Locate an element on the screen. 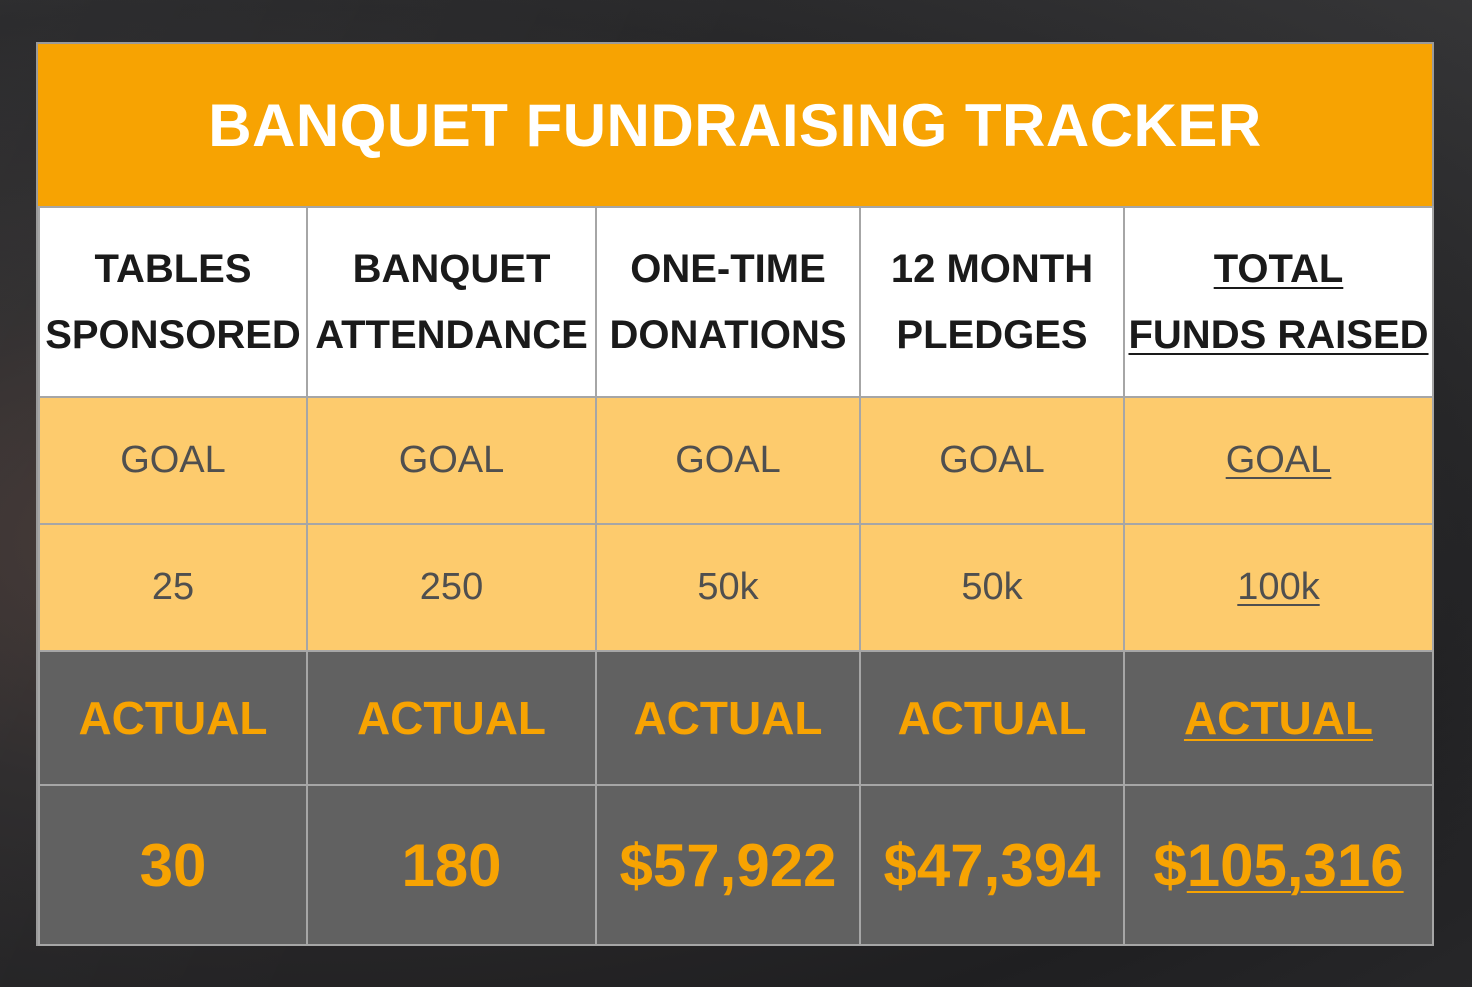  goal-label-donations: GOAL is located at coordinates (728, 460).